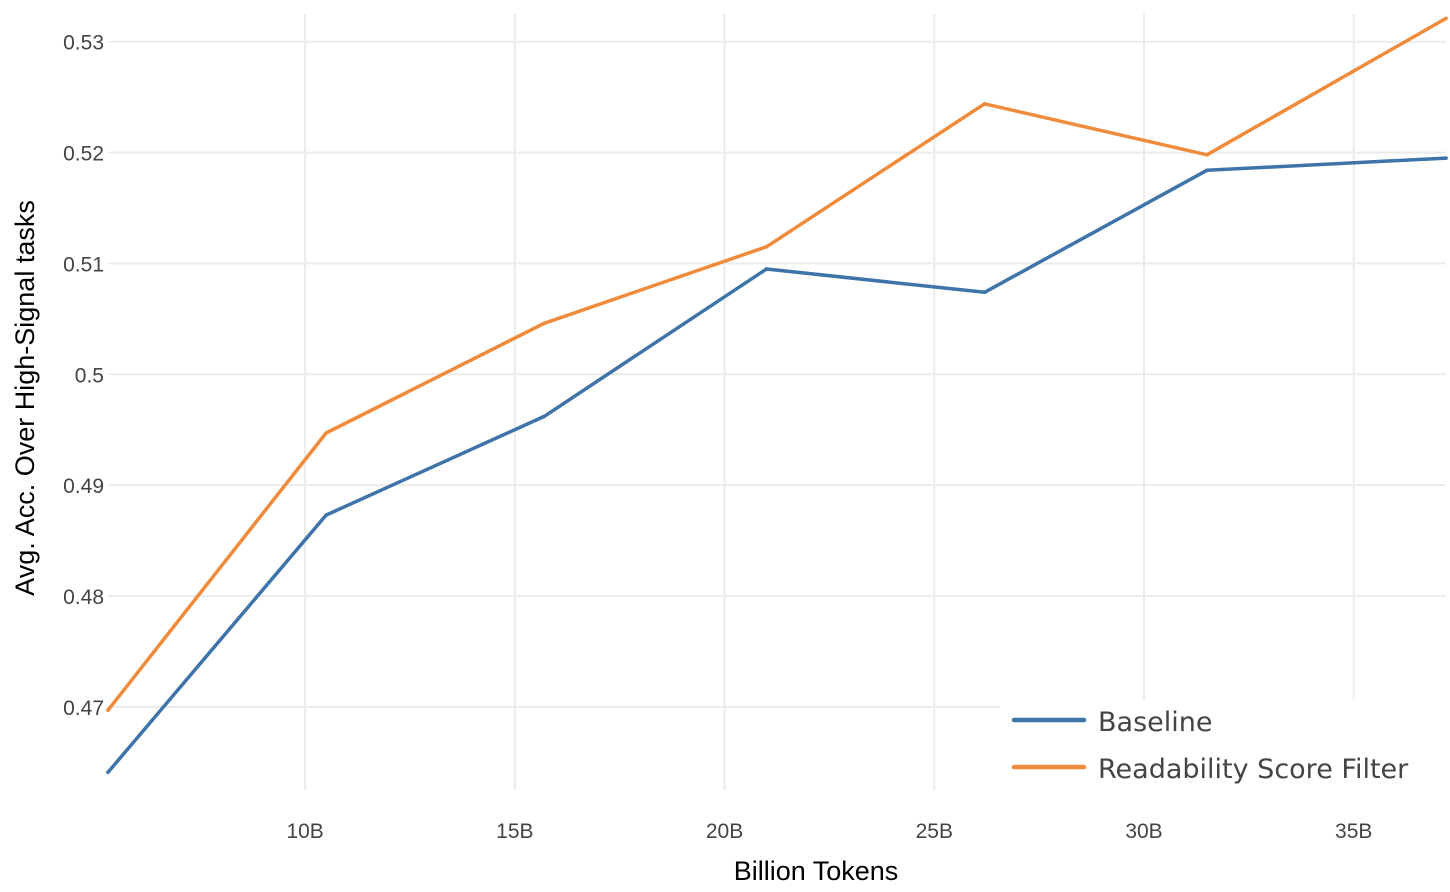  I want to click on y-tick-label: 0.47, so click(83, 708).